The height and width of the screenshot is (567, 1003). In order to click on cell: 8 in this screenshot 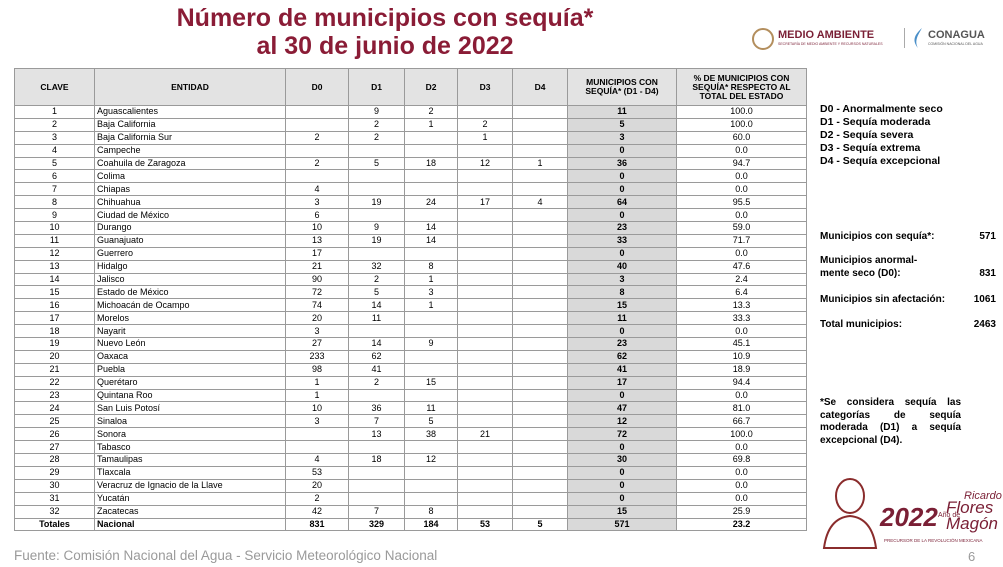, I will do `click(431, 266)`.